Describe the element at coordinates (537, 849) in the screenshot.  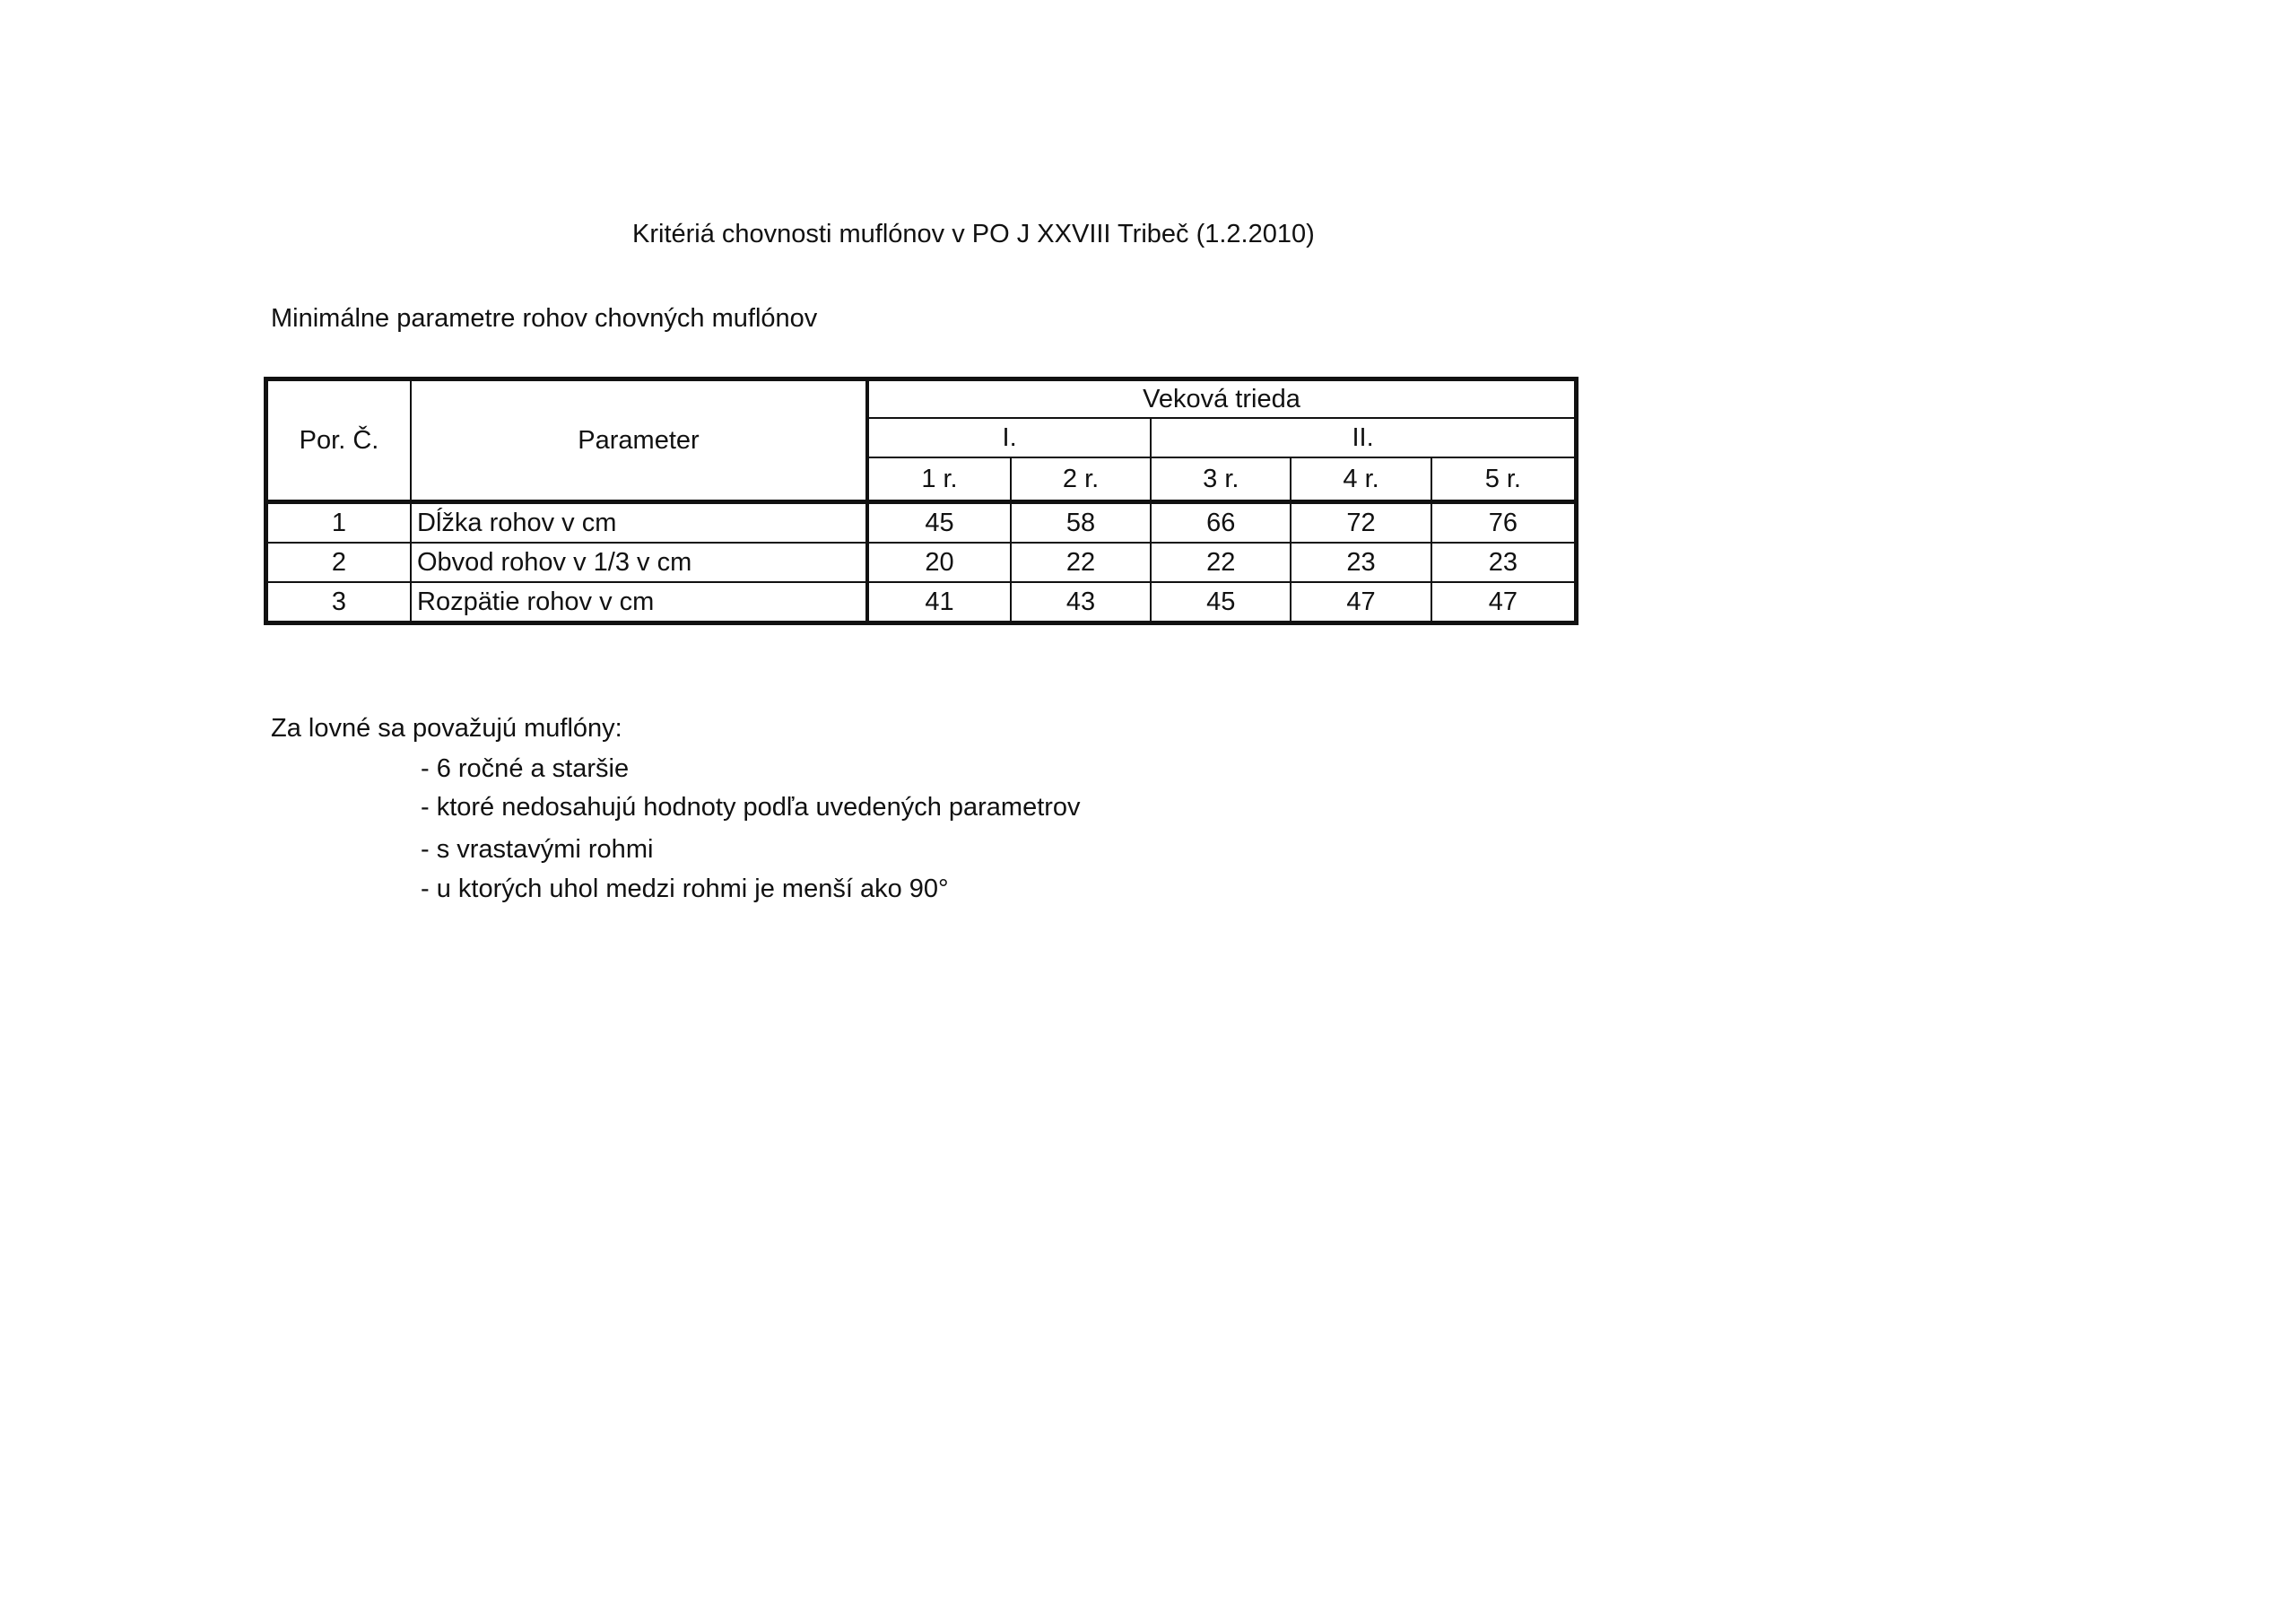
I see `notes-item: - s vrastavými rohmi` at that location.